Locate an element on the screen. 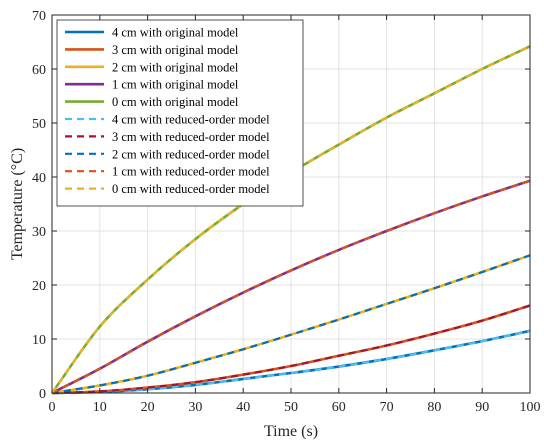 Image resolution: width=550 pixels, height=445 pixels. legend-entry-label: 0 cm with original model is located at coordinates (175, 102).